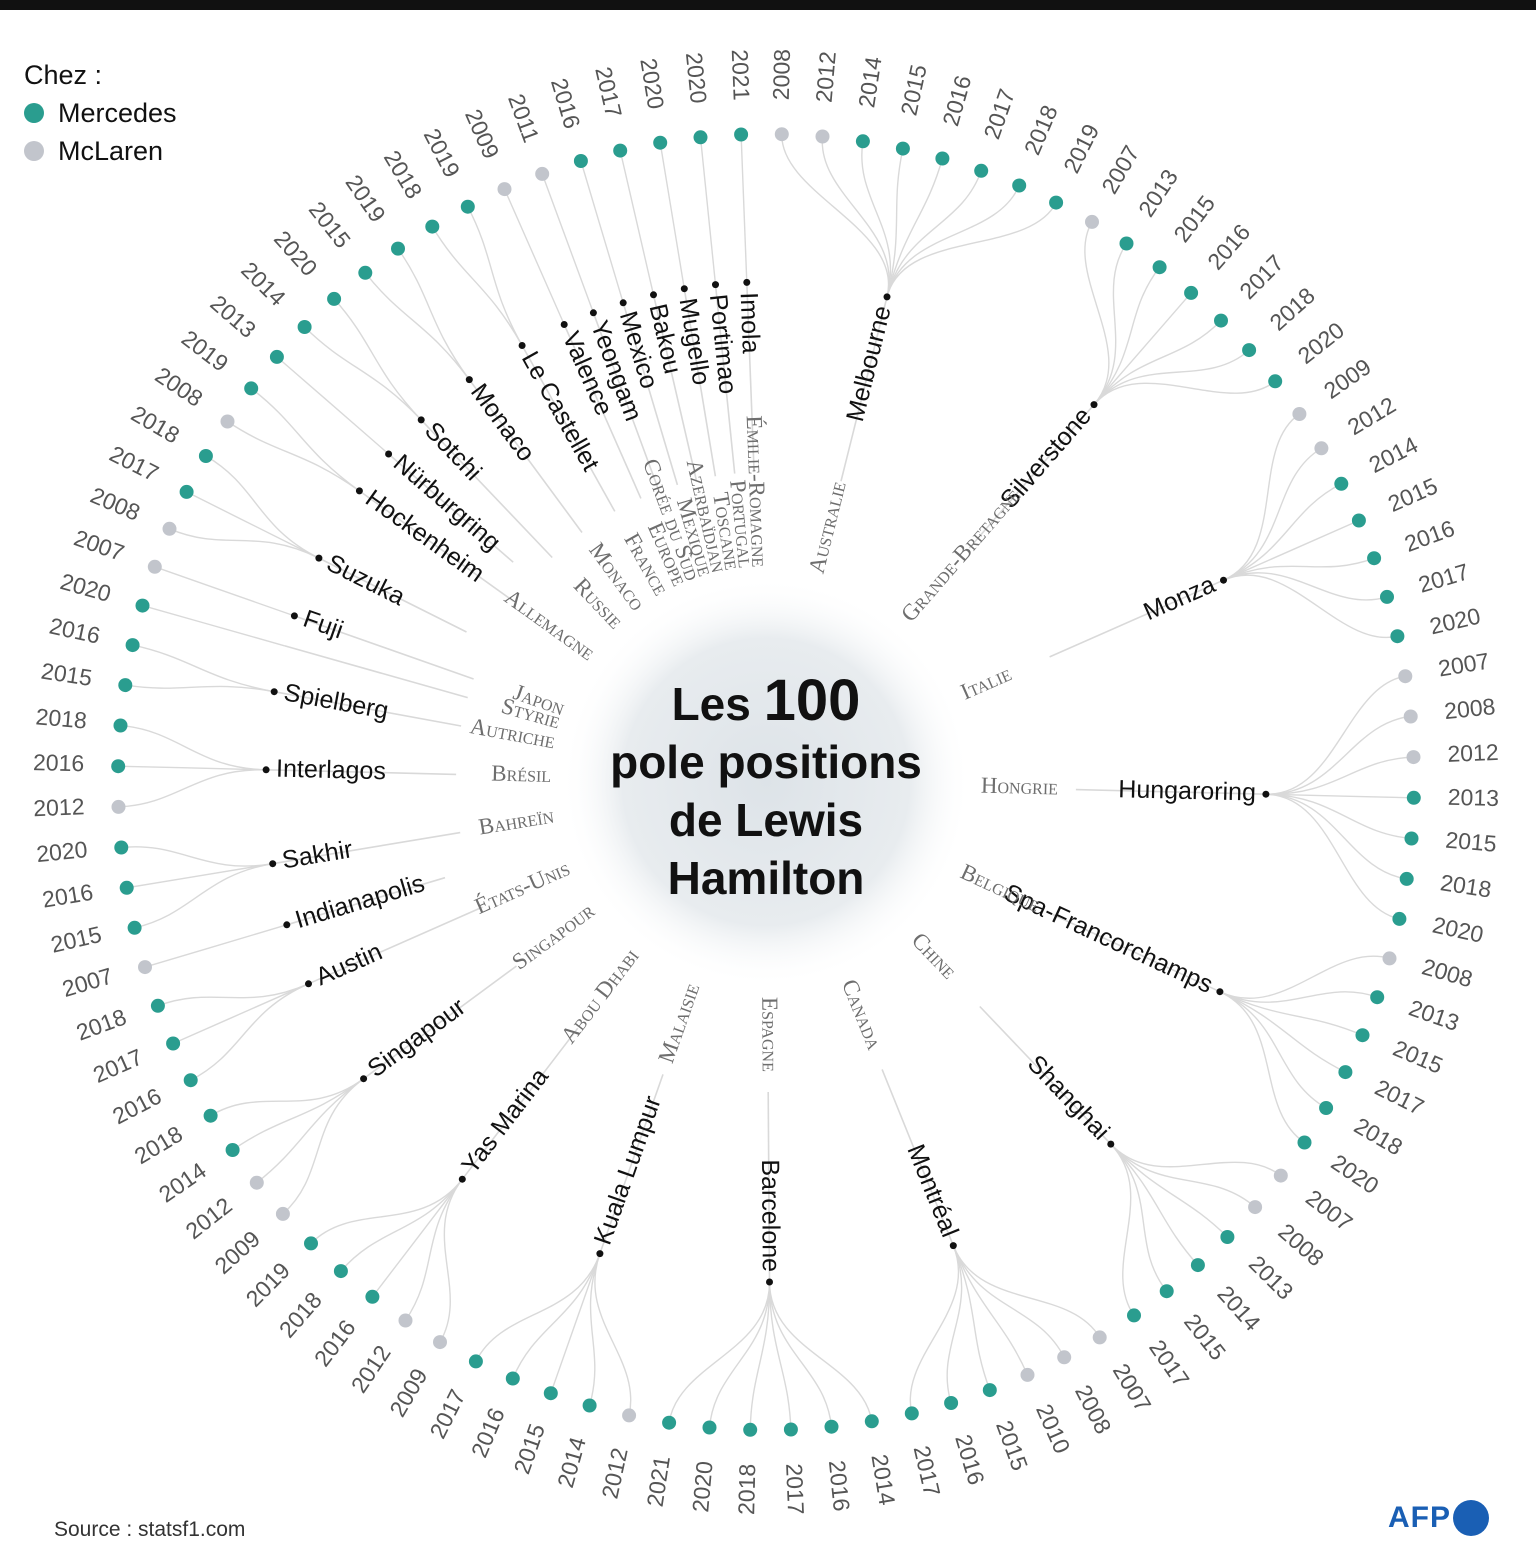  I want to click on pole-dot-hockenheim-2008, so click(227, 421).